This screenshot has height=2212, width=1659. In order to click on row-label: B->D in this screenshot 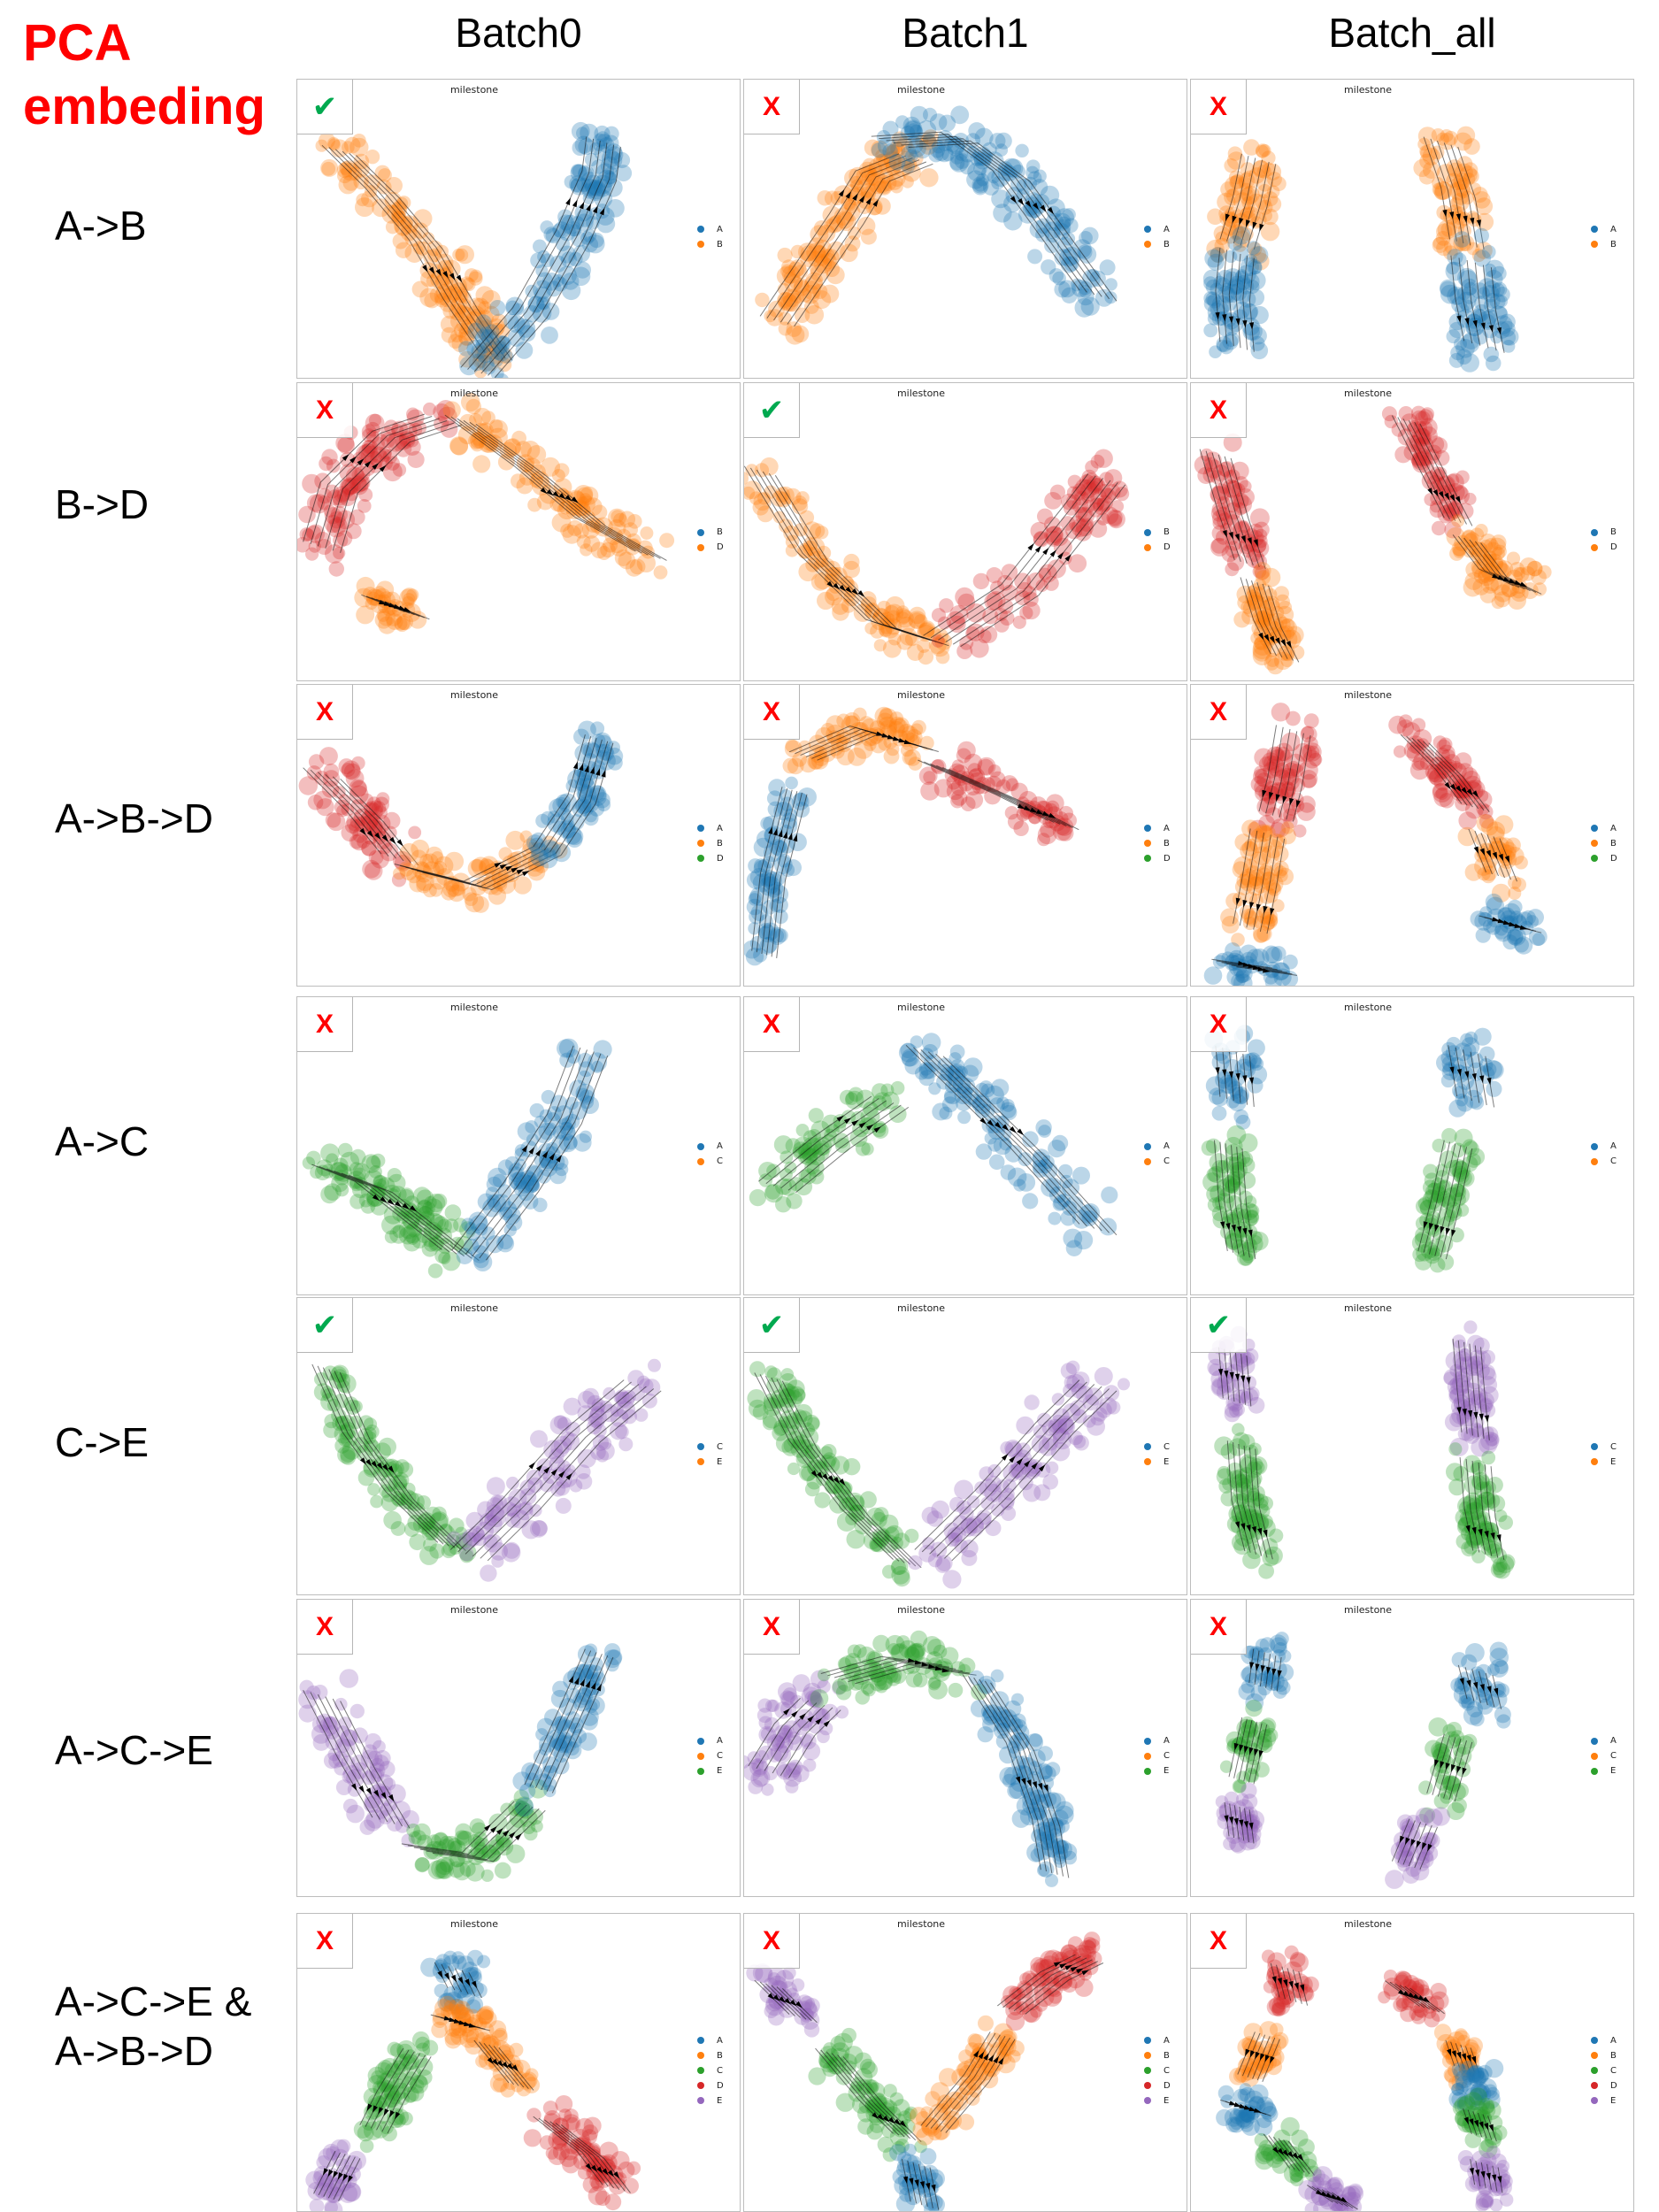, I will do `click(103, 504)`.